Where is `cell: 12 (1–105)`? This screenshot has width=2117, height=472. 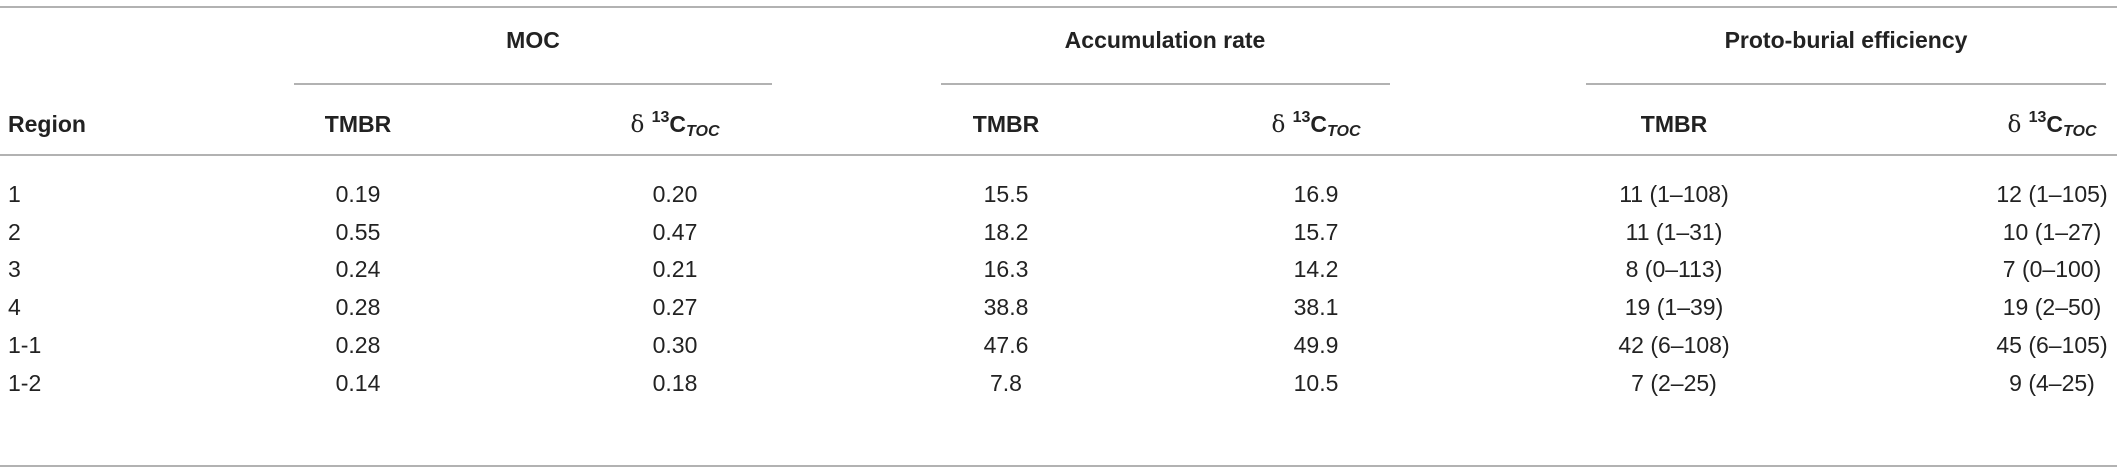 cell: 12 (1–105) is located at coordinates (2051, 194).